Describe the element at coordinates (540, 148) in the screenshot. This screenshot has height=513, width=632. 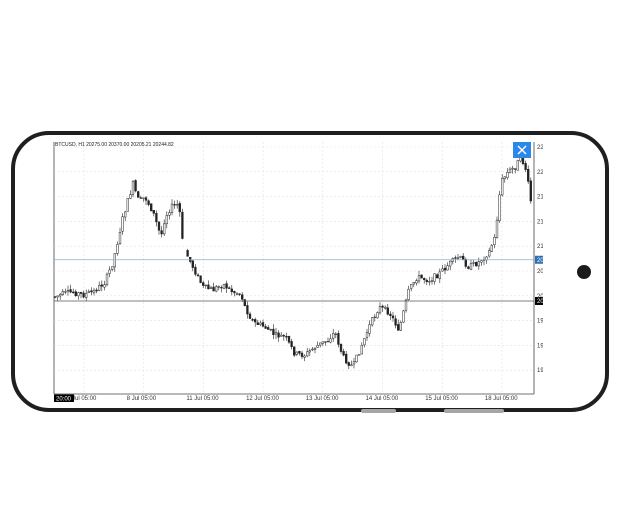
I see `price-axis-label: 22754.70` at that location.